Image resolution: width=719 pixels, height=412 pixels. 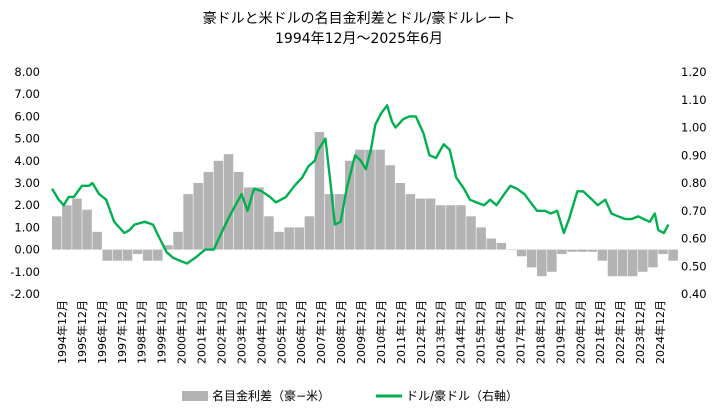 What do you see at coordinates (462, 395) in the screenshot?
I see `legend-label-line: ドル/豪ドル（右軸）` at bounding box center [462, 395].